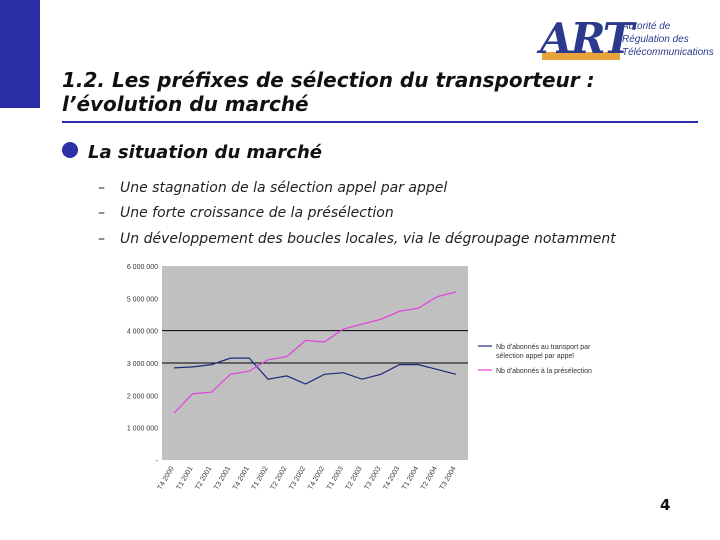 Image resolution: width=720 pixels, height=540 pixels. What do you see at coordinates (257, 213) in the screenshot?
I see `subpoint-text: Une forte croissance de la présélection` at bounding box center [257, 213].